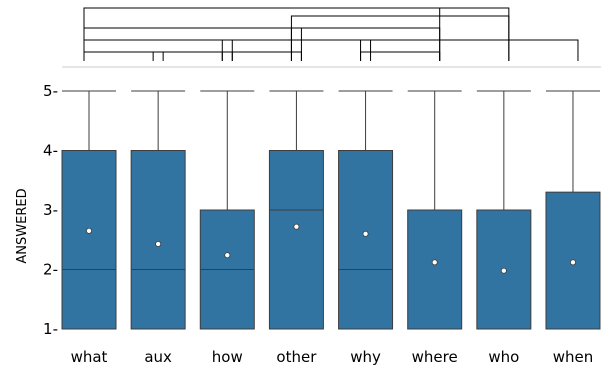 Image resolution: width=606 pixels, height=367 pixels. I want to click on box-aux, so click(158, 210).